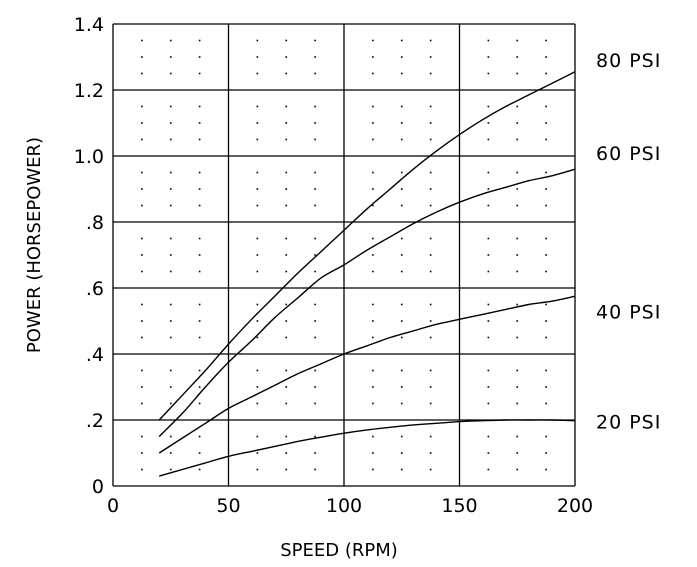 This screenshot has height=567, width=697. I want to click on y-tick-label: 1.0, so click(89, 157).